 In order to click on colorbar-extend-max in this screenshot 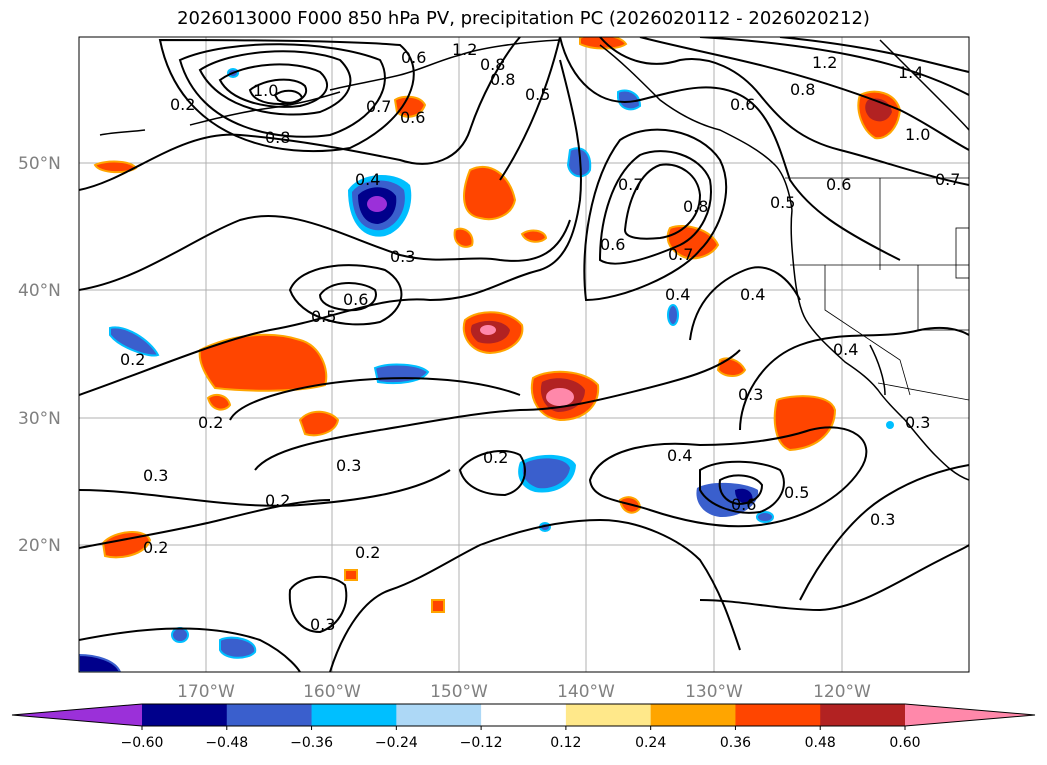, I will do `click(970, 715)`.